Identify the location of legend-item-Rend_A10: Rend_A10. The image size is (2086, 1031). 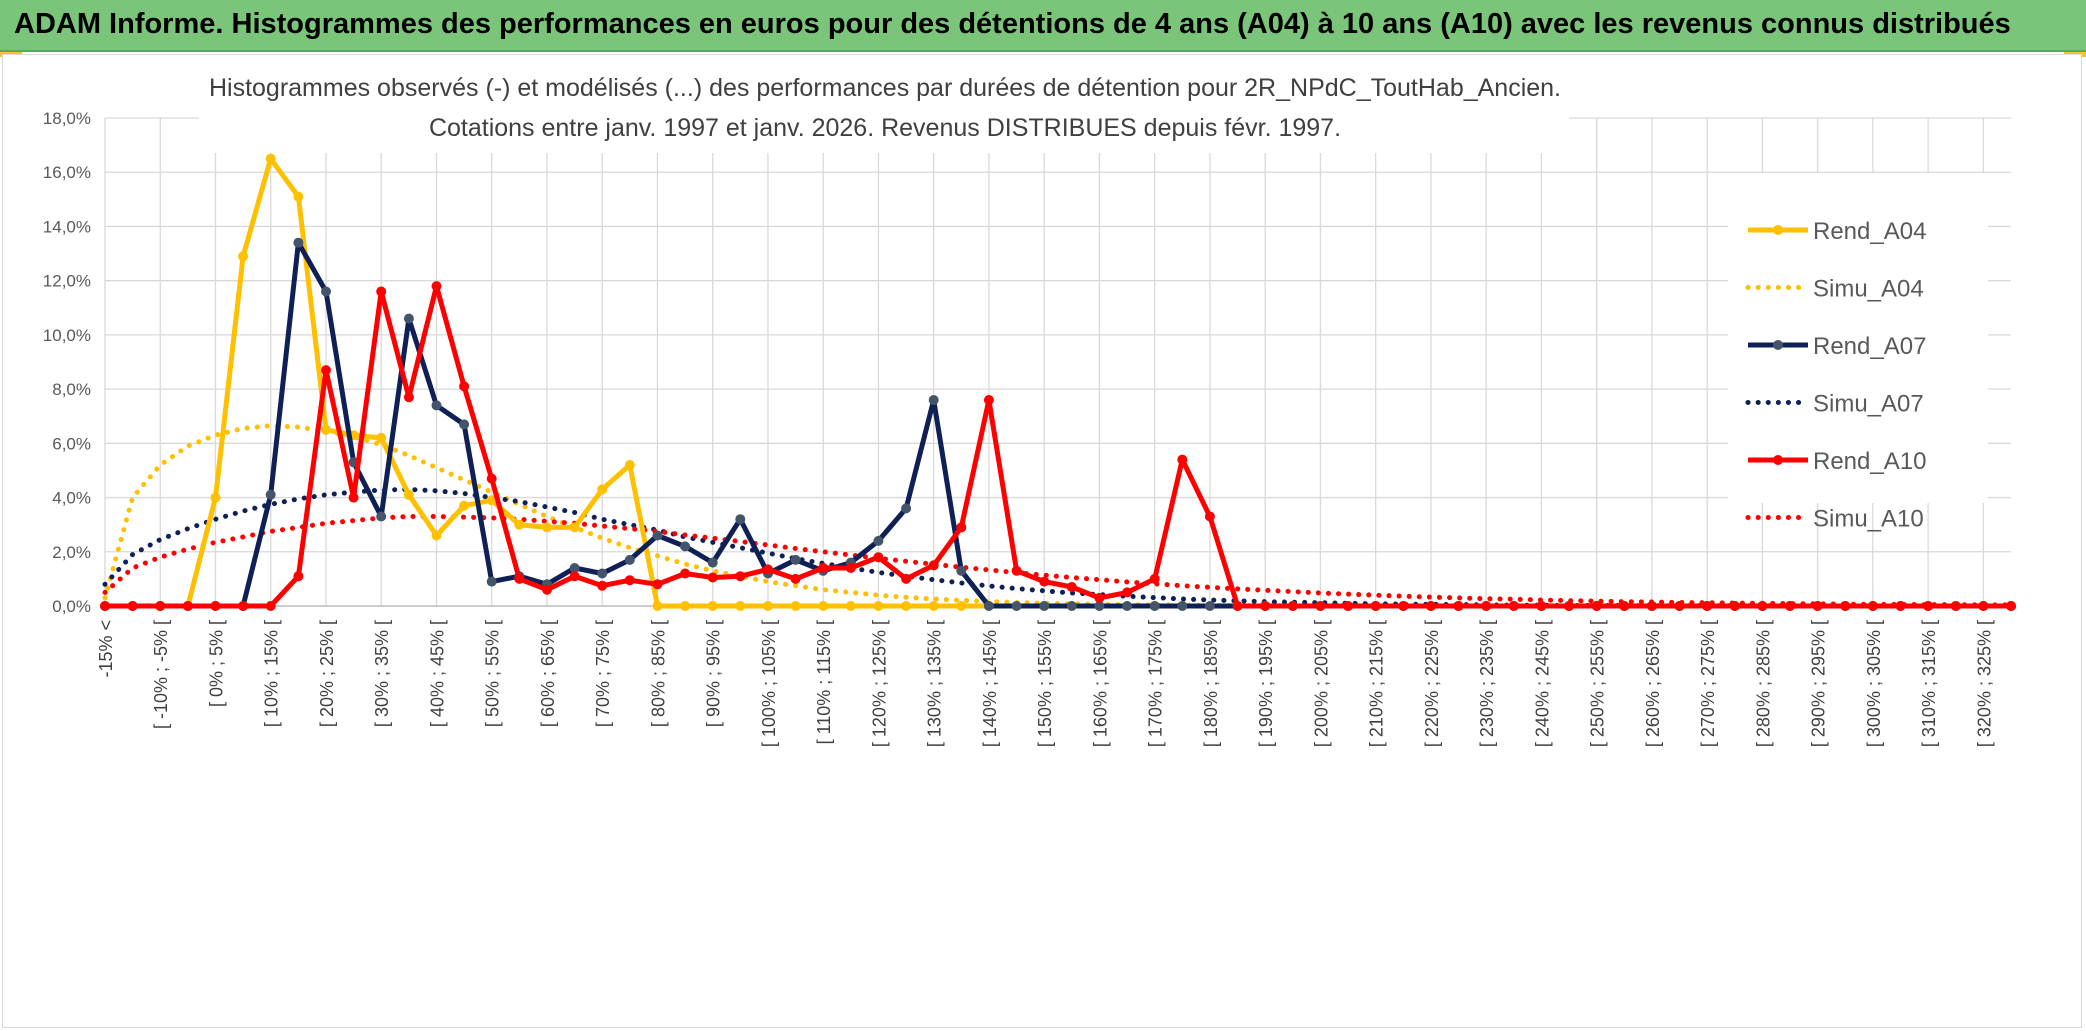
(1837, 461).